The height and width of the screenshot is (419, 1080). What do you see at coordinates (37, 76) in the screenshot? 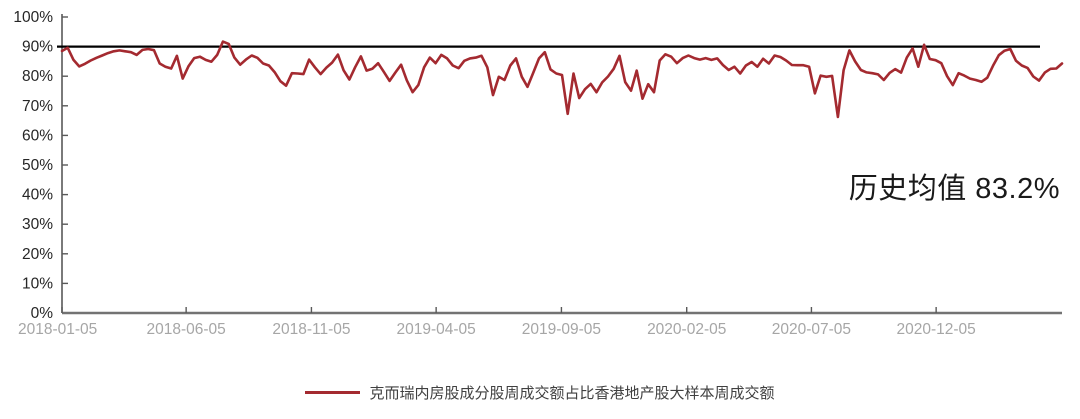
I see `y-tick-label: 80%` at bounding box center [37, 76].